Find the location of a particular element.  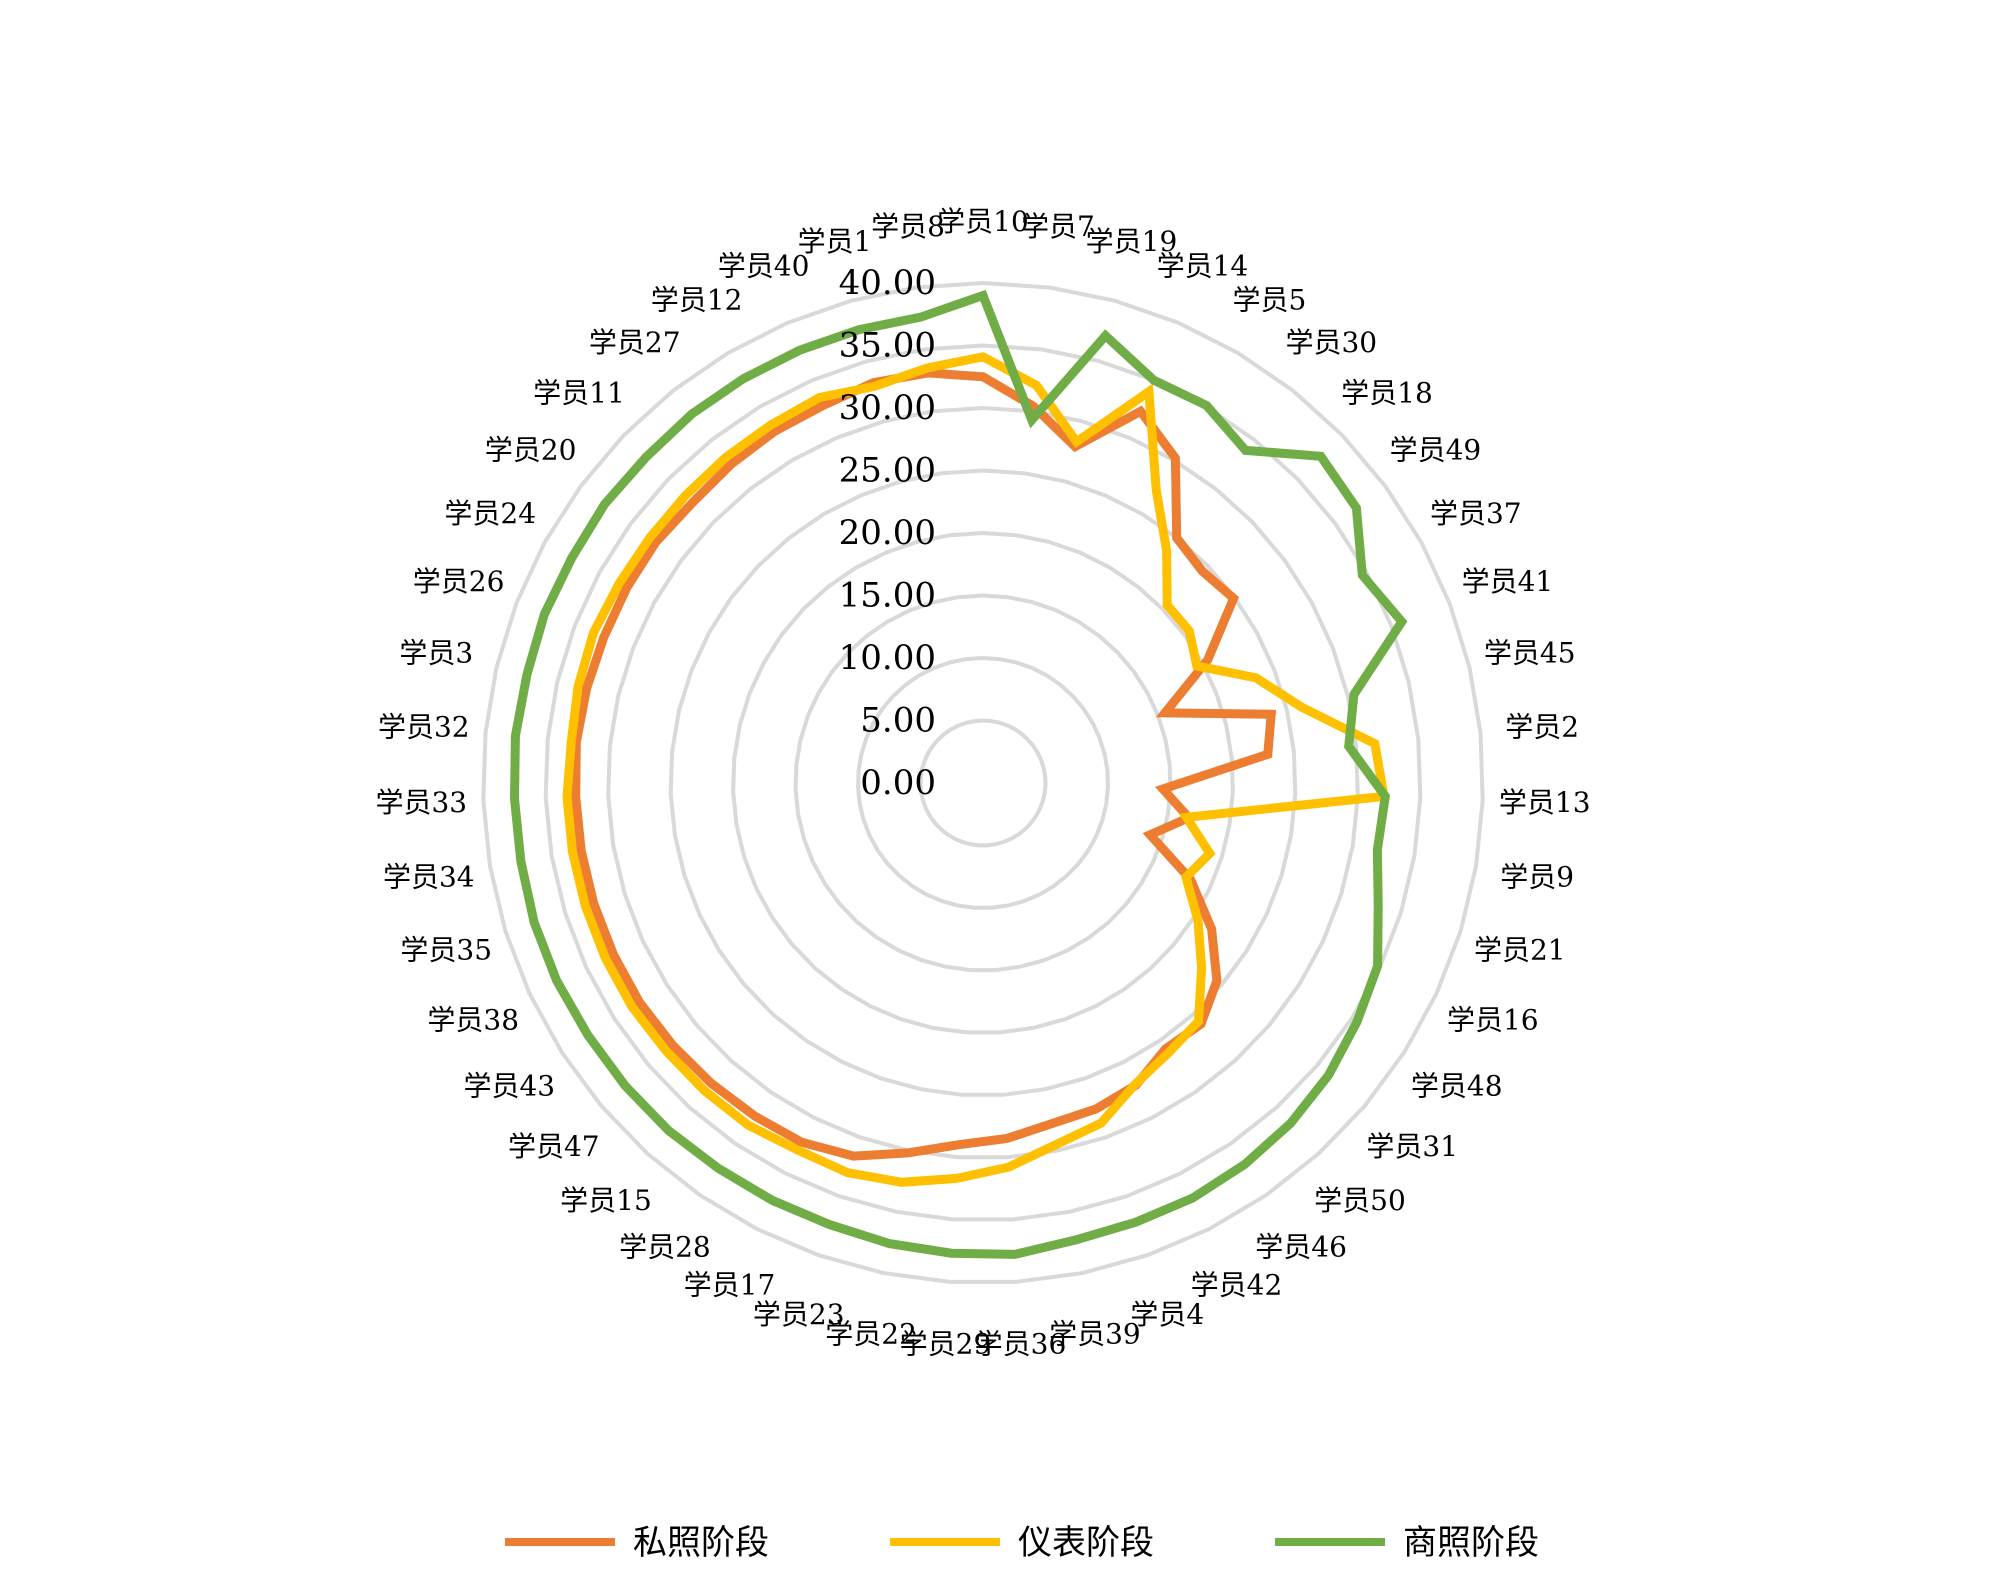

category-label-4: 学员5 is located at coordinates (1269, 300).